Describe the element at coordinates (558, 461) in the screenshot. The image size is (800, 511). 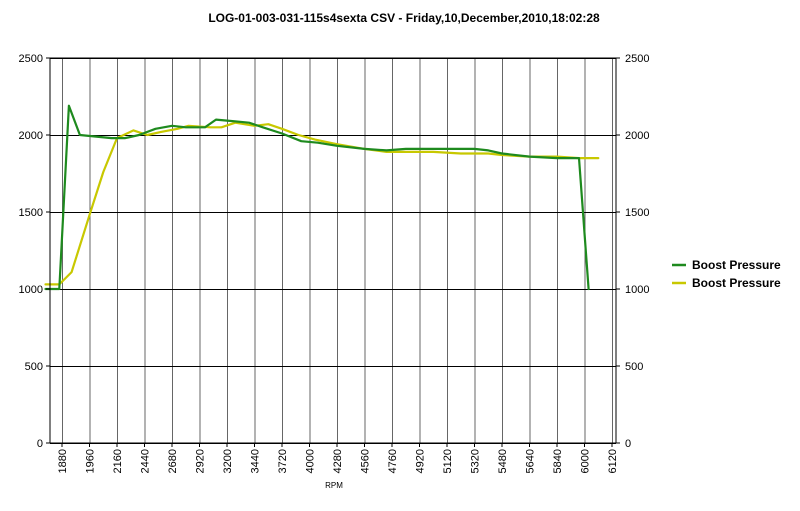
I see `x-tick-label: 5840` at that location.